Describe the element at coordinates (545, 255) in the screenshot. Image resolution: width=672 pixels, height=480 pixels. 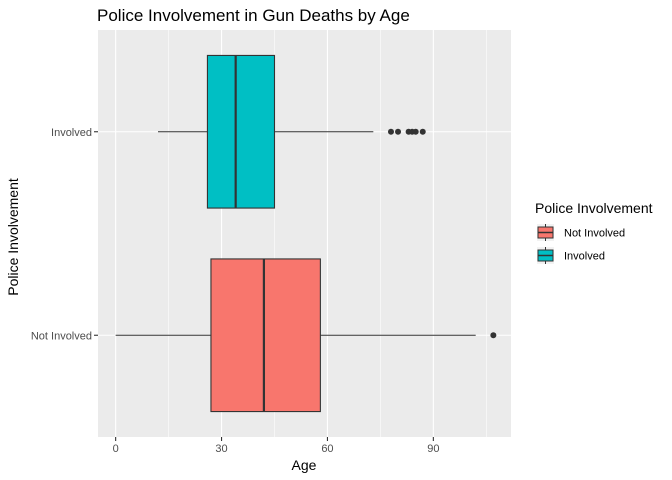
I see `legend-key-involved` at that location.